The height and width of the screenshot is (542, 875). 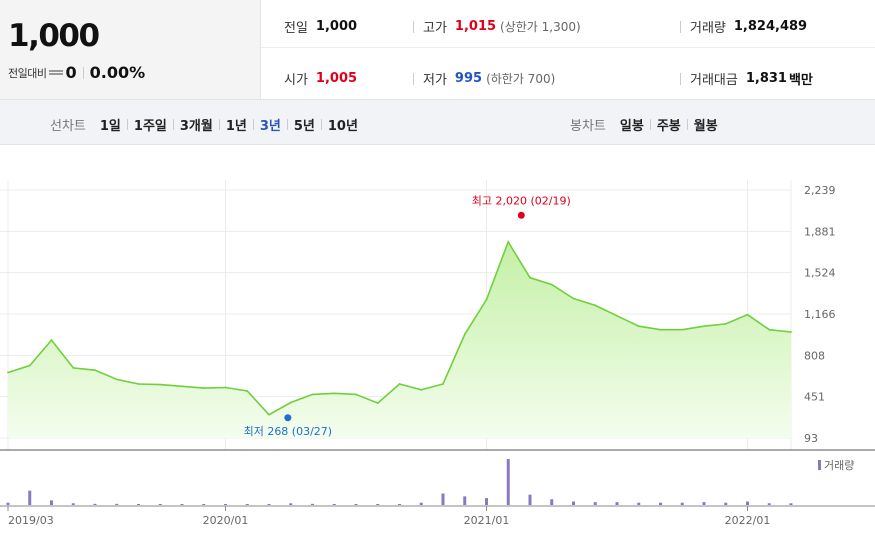 I want to click on x-tick-label: 2020/01, so click(x=226, y=520).